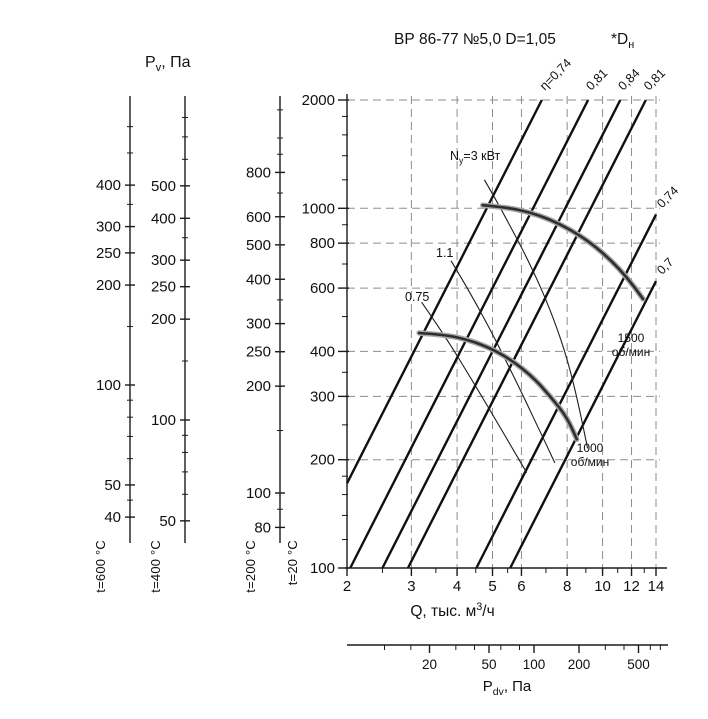  What do you see at coordinates (579, 664) in the screenshot?
I see `pdv-tick-label: 200` at bounding box center [579, 664].